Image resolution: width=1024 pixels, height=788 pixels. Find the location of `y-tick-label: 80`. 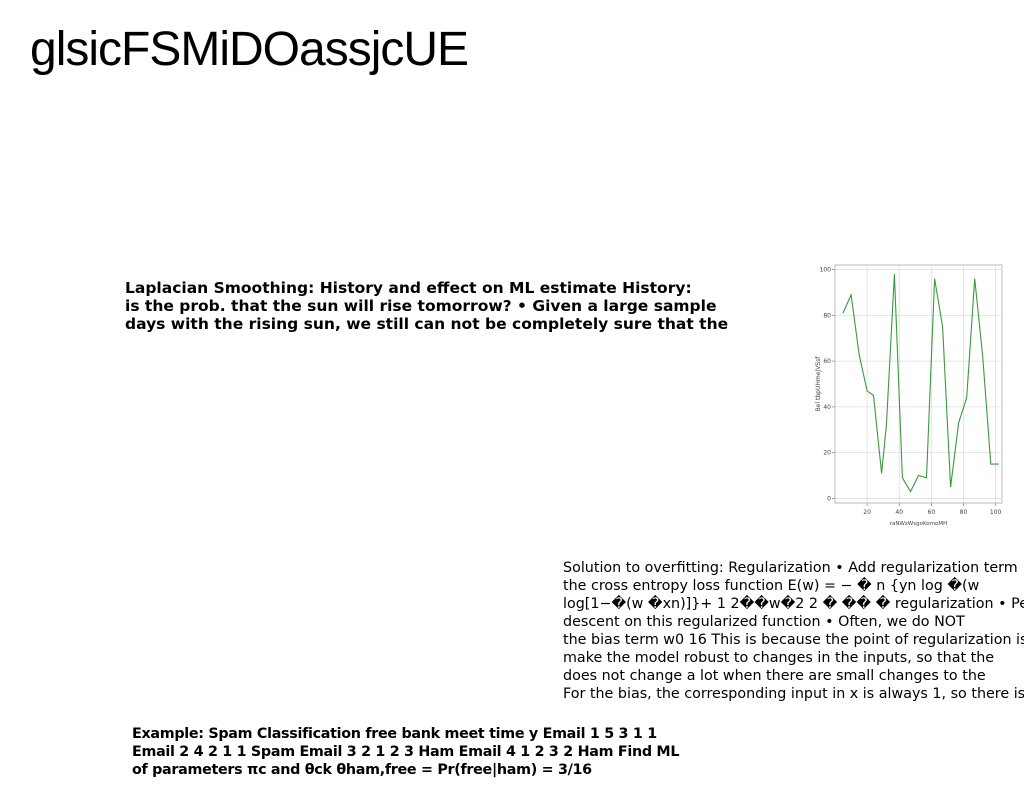

y-tick-label: 80 is located at coordinates (827, 315).